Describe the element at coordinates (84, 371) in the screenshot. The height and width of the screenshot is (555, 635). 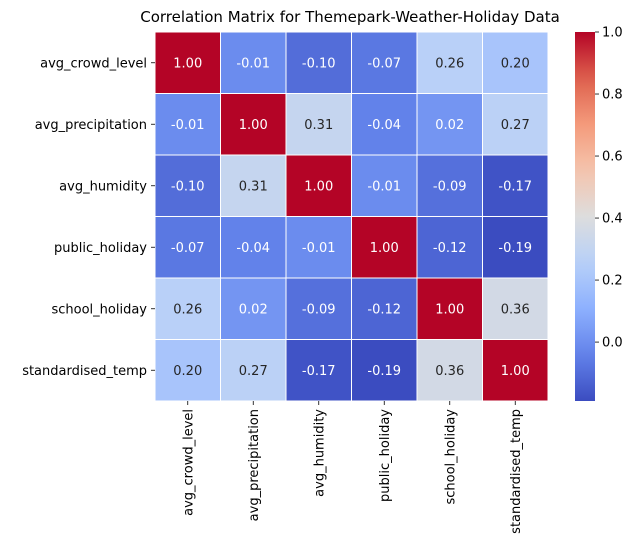
I see `row-label: standardised_temp` at that location.